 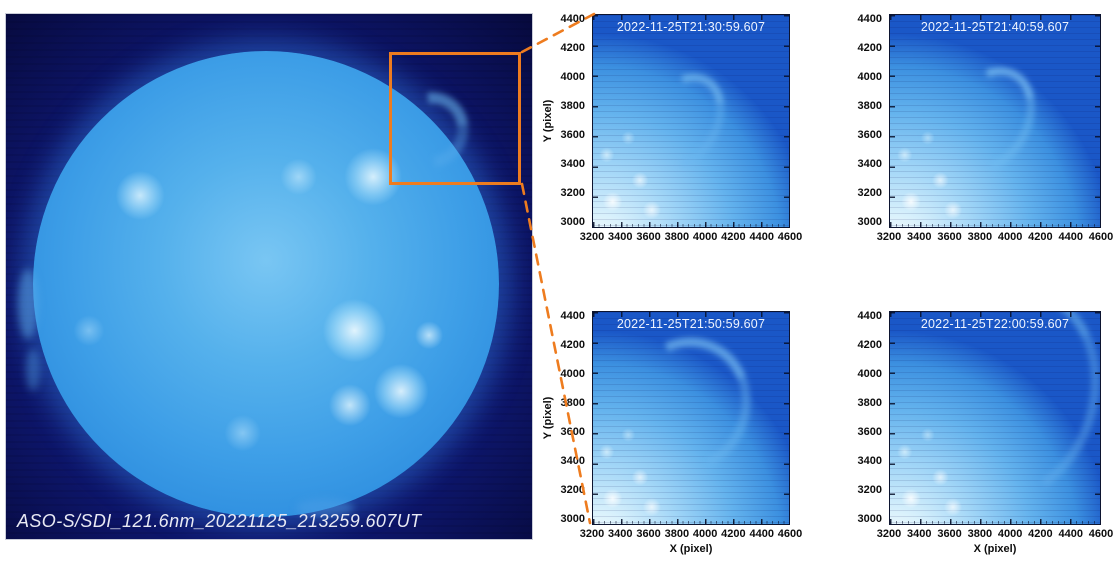 What do you see at coordinates (325, 508) in the screenshot?
I see `prominence-bottom` at bounding box center [325, 508].